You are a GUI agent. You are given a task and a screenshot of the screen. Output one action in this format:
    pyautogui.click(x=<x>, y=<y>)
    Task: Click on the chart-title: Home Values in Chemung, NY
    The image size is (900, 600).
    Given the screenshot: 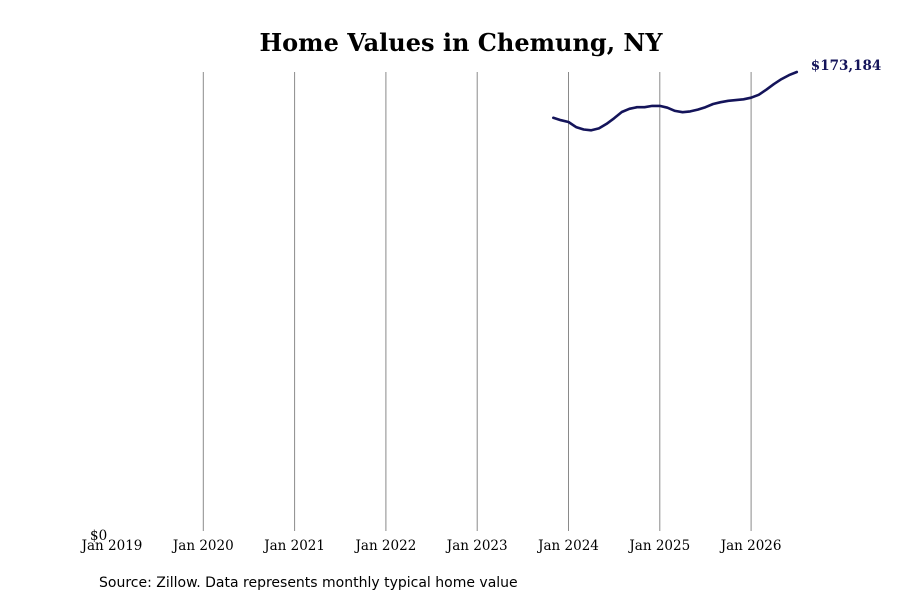 What is the action you would take?
    pyautogui.click(x=462, y=42)
    